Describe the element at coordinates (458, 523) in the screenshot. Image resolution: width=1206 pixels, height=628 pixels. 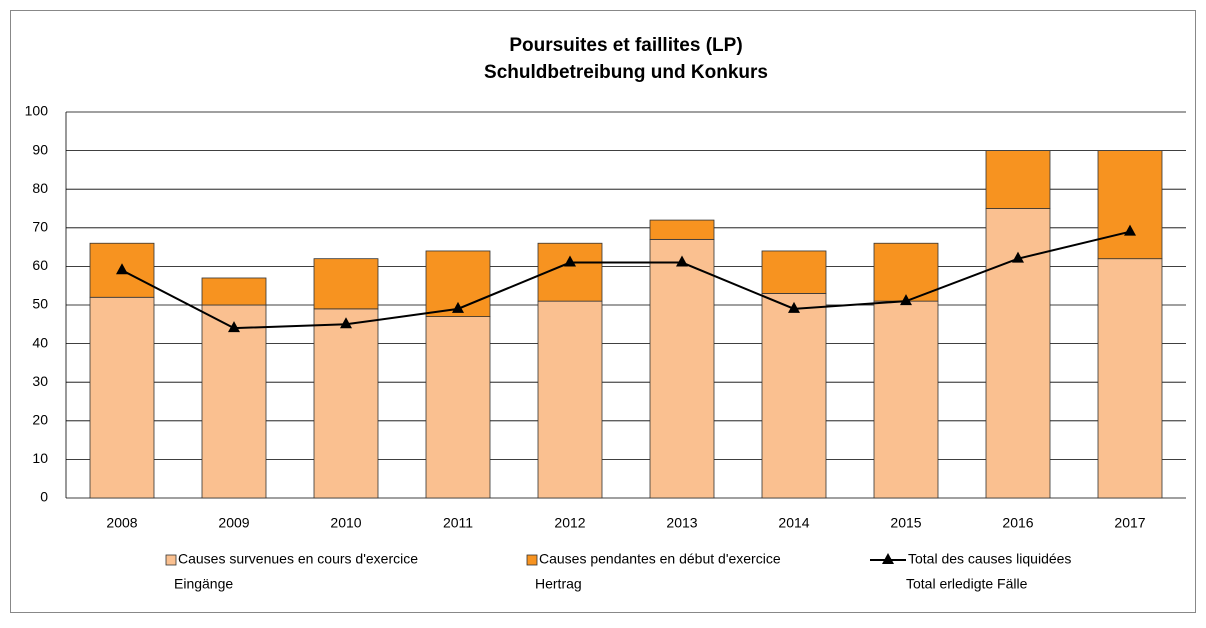
I see `x-tick-label: 2011` at that location.